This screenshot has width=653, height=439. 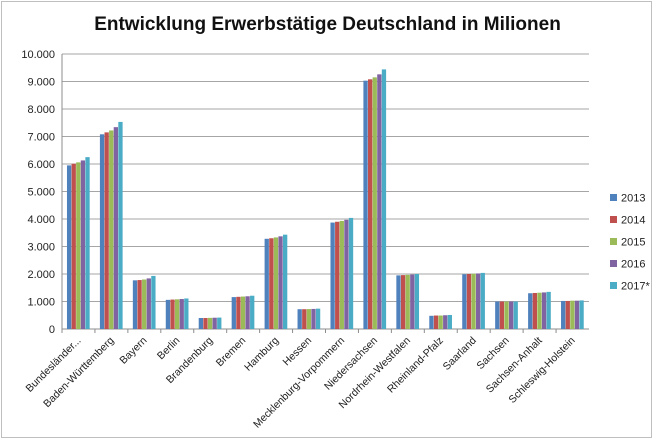 What do you see at coordinates (169, 349) in the screenshot?
I see `x-tick-label: Berlin` at bounding box center [169, 349].